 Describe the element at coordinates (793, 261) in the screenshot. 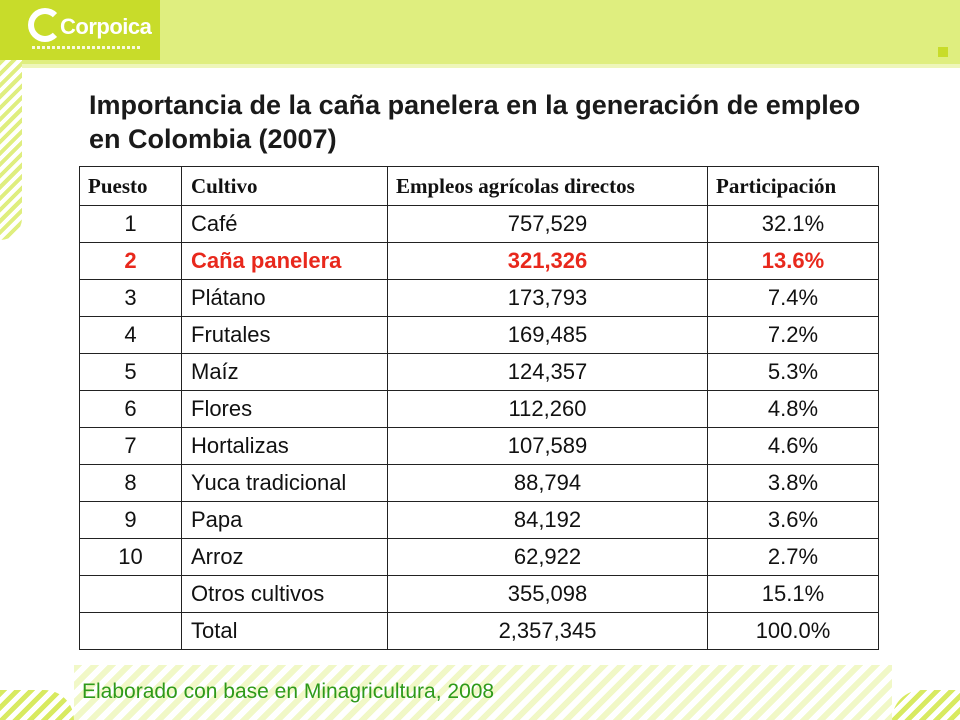

I see `cell-share: 13.6%` at that location.